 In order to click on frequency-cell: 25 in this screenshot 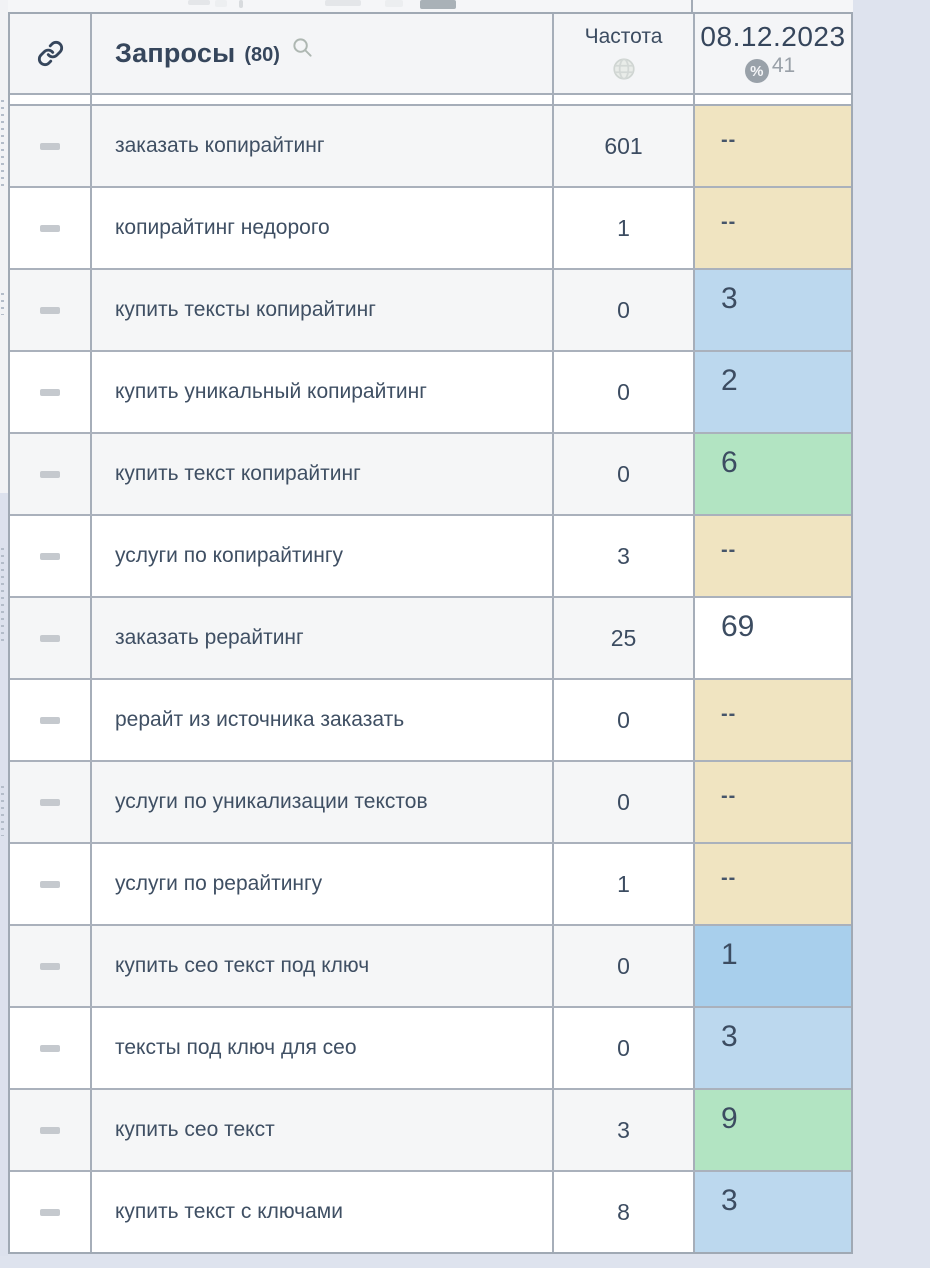, I will do `click(624, 638)`.